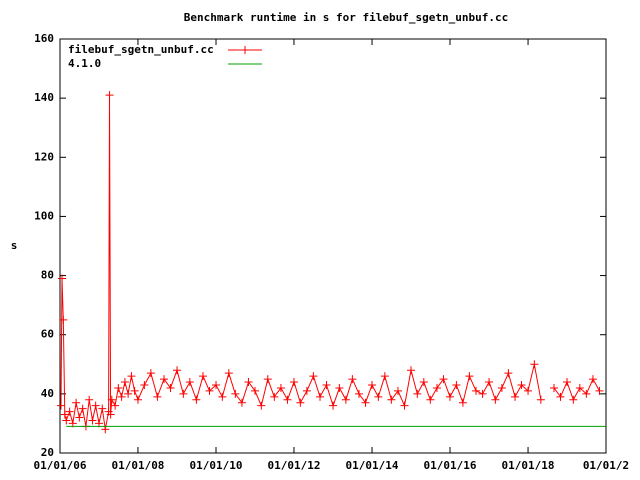  I want to click on x-tick-label: 01/01/10, so click(216, 465).